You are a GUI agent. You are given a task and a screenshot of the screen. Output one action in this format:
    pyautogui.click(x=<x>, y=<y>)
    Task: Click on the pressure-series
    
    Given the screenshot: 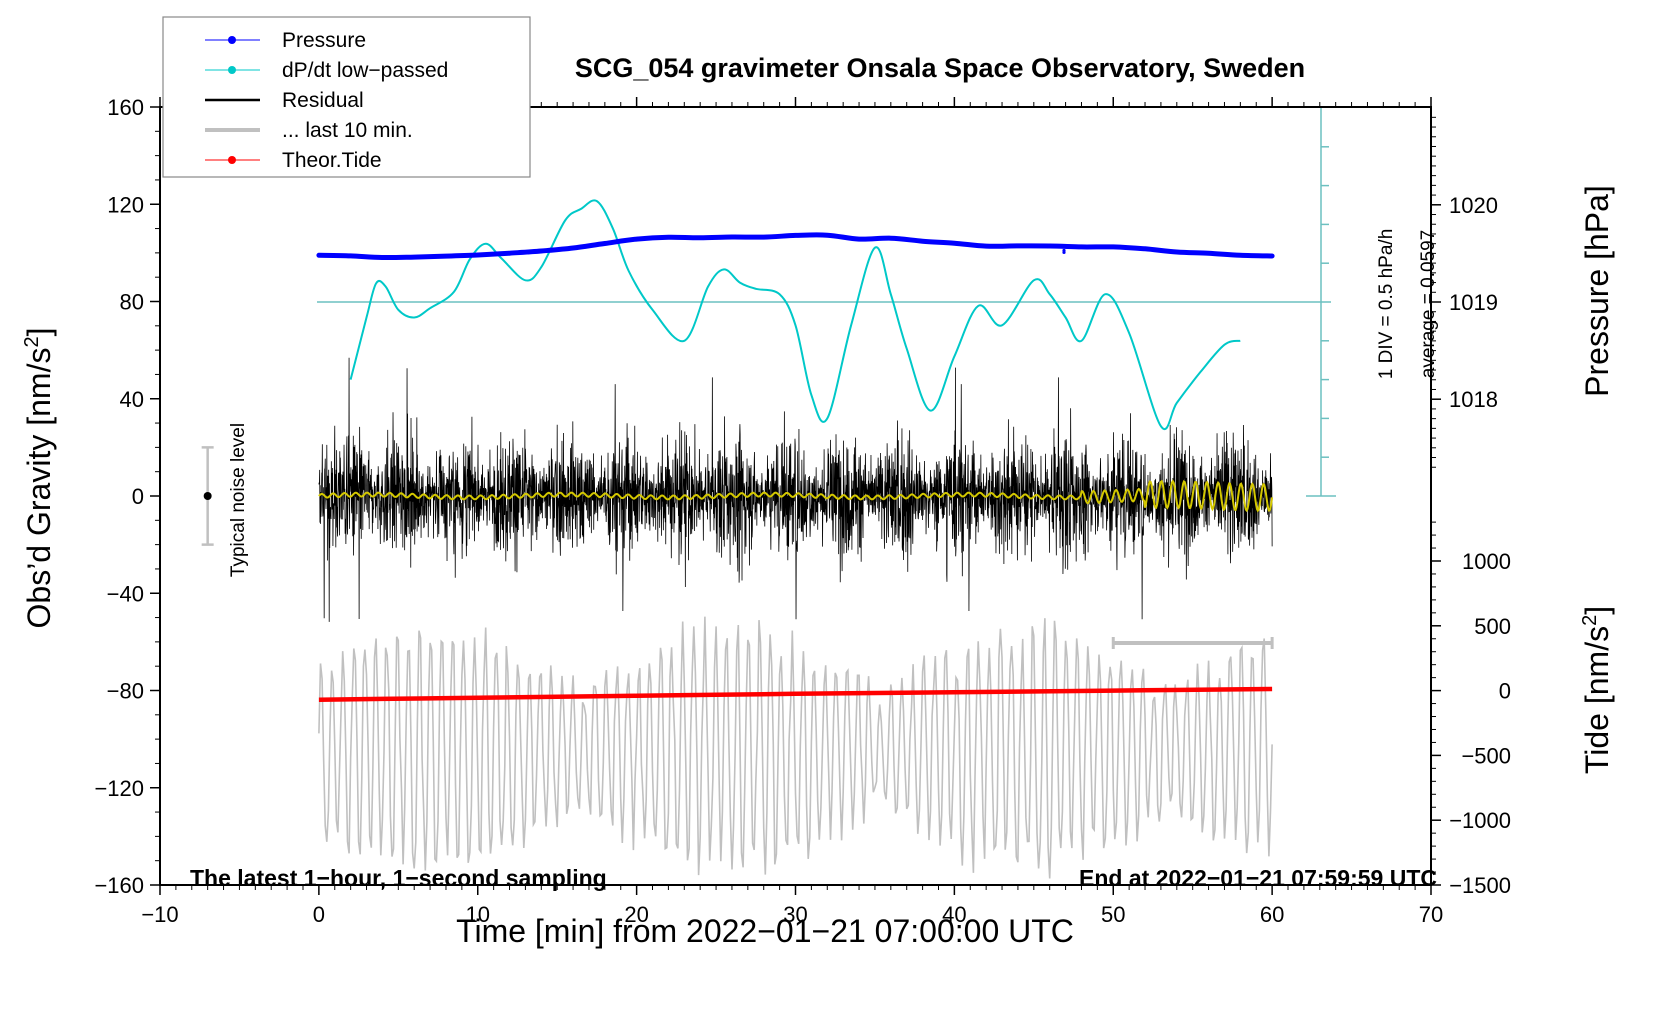 What is the action you would take?
    pyautogui.click(x=795, y=246)
    